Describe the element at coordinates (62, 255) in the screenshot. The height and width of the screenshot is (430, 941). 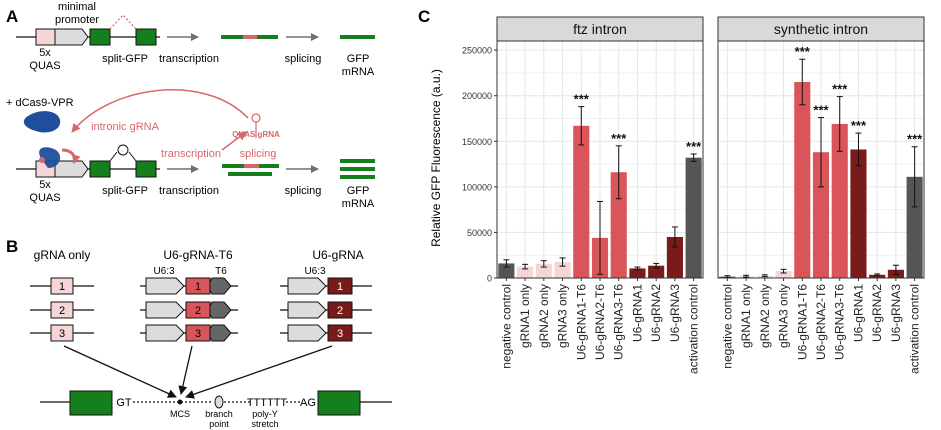
I see `group-title-grna-only: gRNA only` at that location.